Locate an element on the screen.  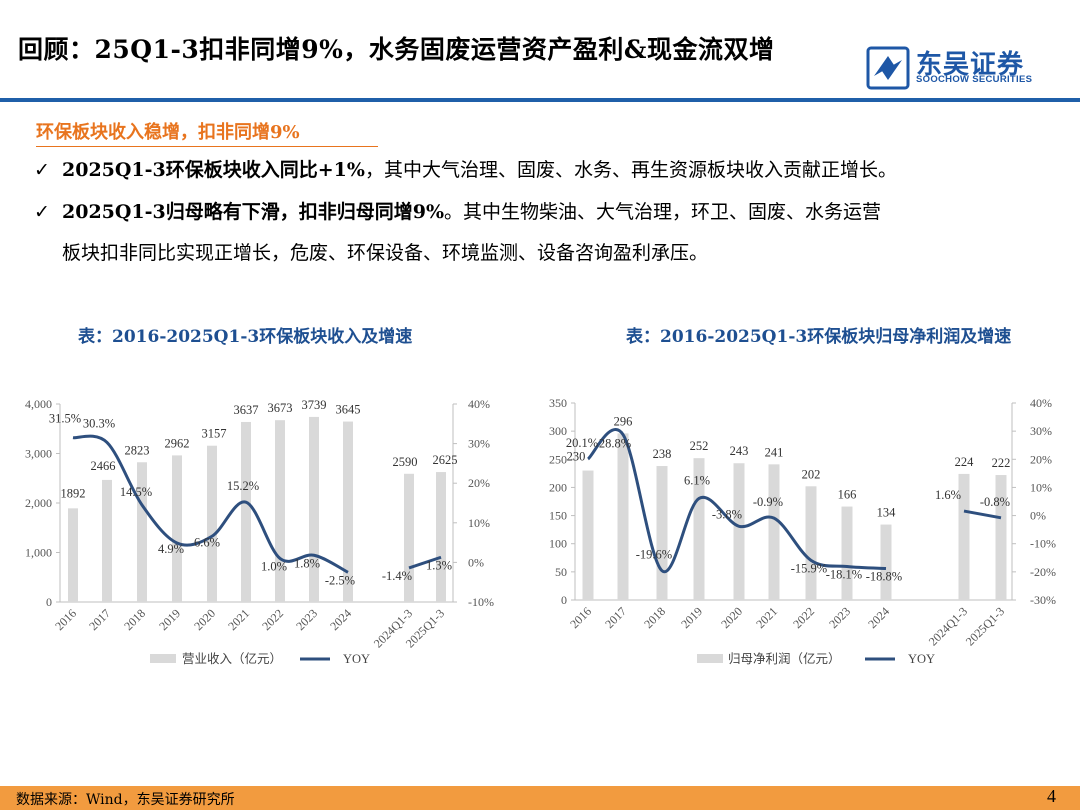
bar-value-label: 3739 is located at coordinates (314, 405).